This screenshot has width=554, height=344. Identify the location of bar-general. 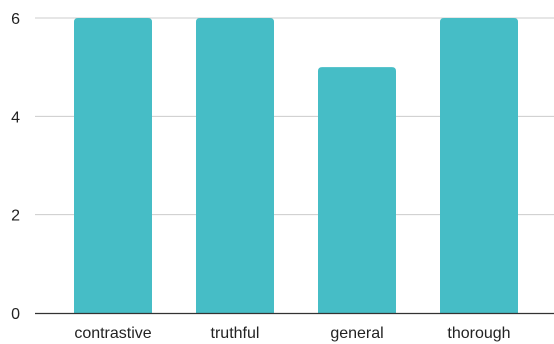
(357, 190).